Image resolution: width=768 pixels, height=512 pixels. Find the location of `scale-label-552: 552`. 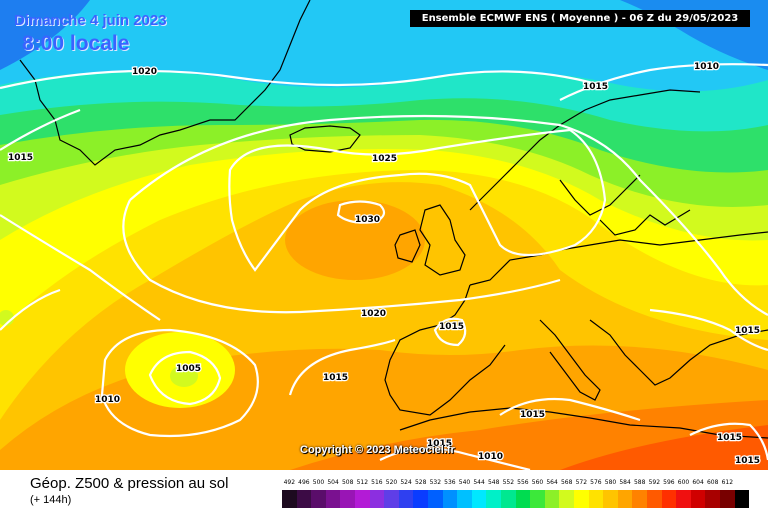

scale-label-552: 552 is located at coordinates (508, 482).